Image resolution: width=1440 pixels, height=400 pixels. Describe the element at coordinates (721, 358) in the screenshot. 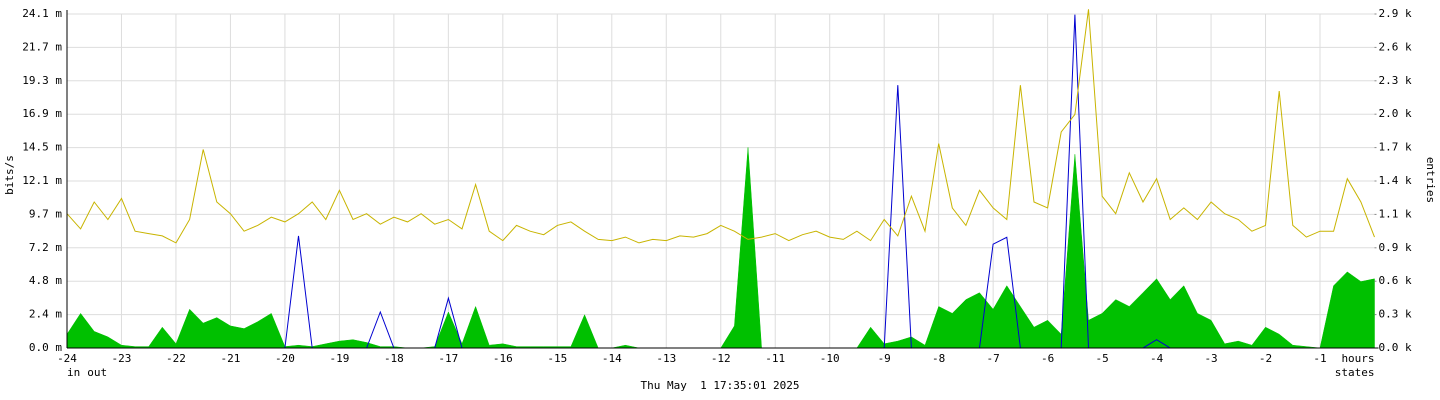

I see `x-tick-label: -12` at that location.